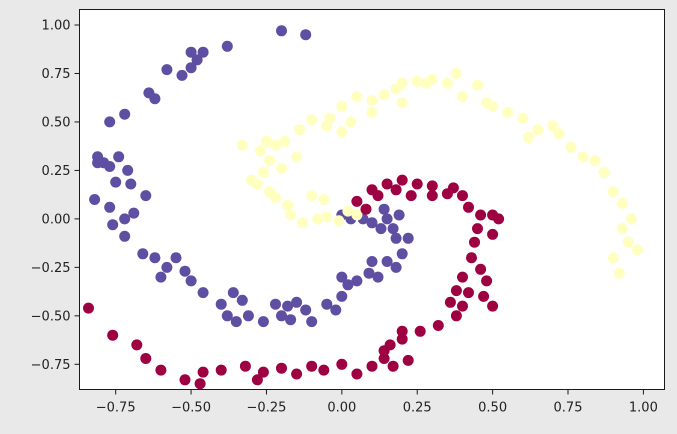 The width and height of the screenshot is (677, 434). I want to click on y-tick-label: −0.25, so click(51, 268).